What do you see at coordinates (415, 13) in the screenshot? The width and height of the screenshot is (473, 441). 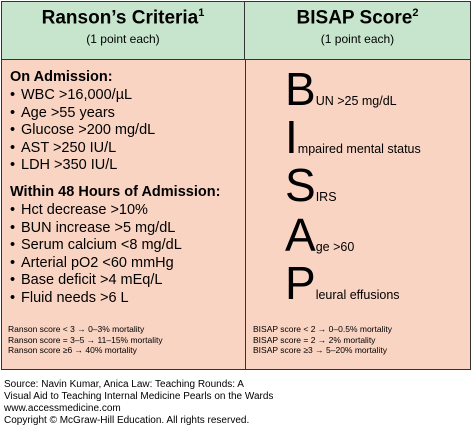 I see `bisap-footnote-marker: 2` at bounding box center [415, 13].